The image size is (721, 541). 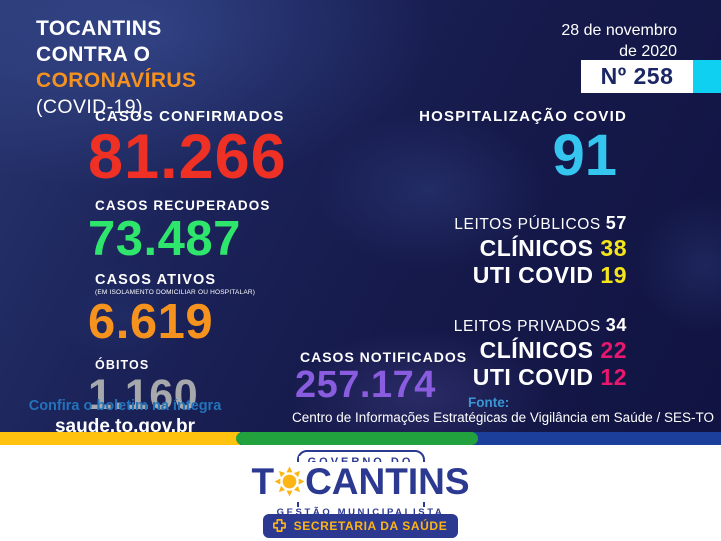 I want to click on title-line-1: TOCANTINS, so click(x=99, y=28).